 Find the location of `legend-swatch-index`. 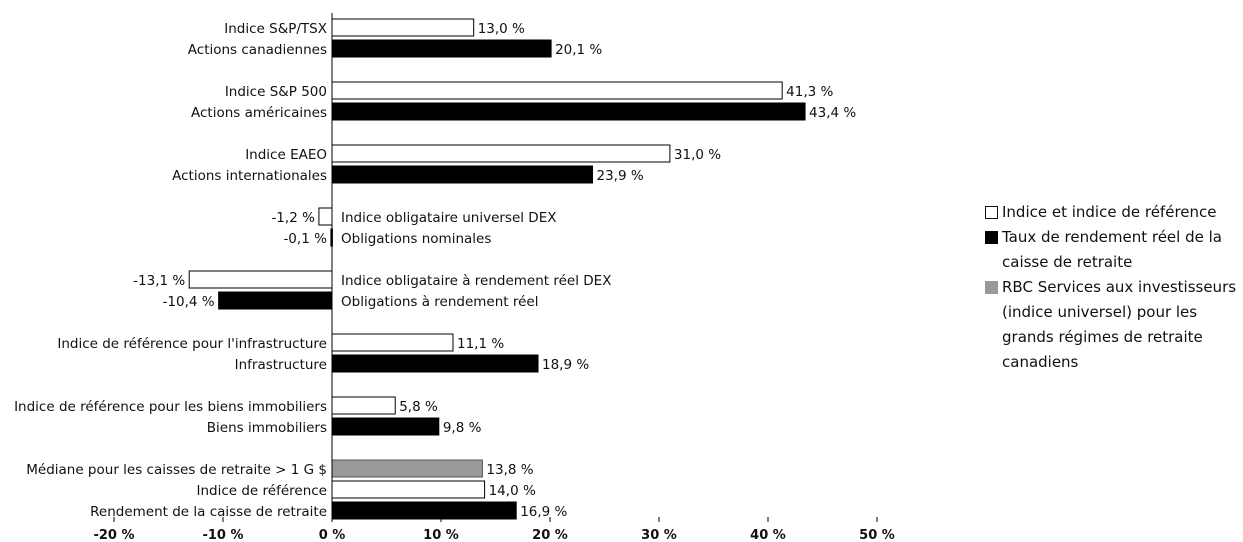

legend-swatch-index is located at coordinates (991, 212).